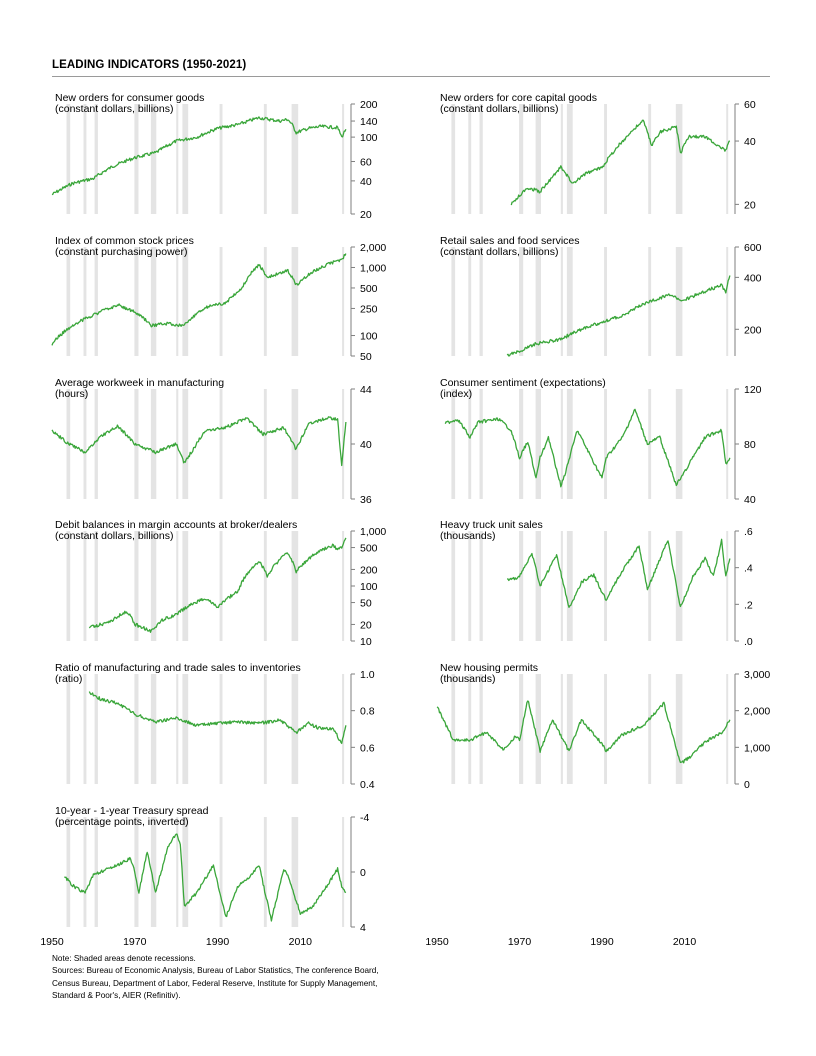 Image resolution: width=816 pixels, height=1056 pixels. I want to click on chart-title: New orders for consumer goods, so click(129, 98).